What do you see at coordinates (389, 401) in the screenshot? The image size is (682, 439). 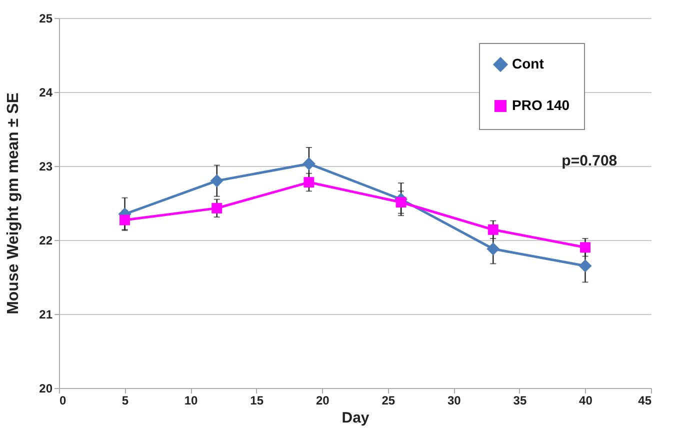 I see `x-tick-label: 25` at bounding box center [389, 401].